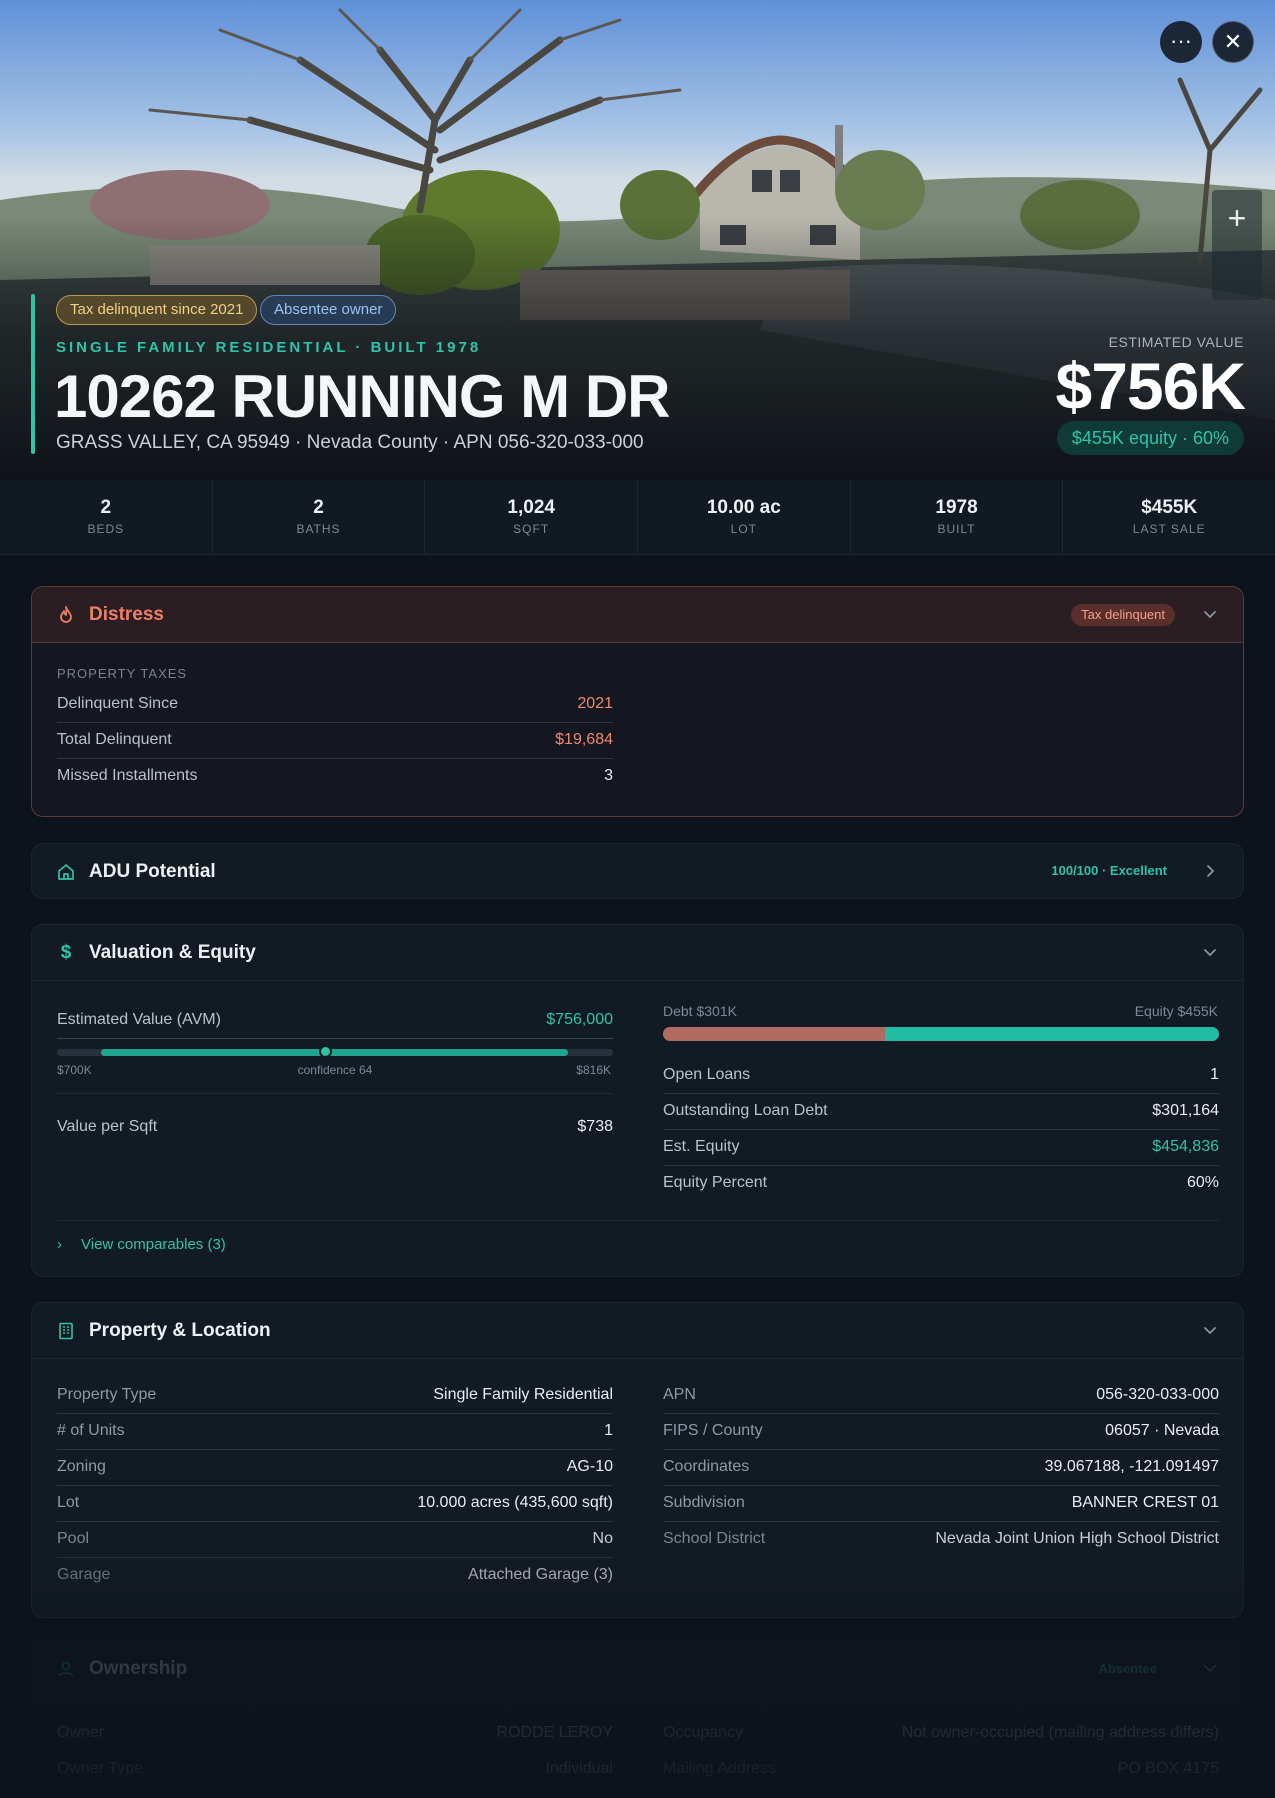  What do you see at coordinates (180, 1330) in the screenshot?
I see `property-title: Property & Location` at bounding box center [180, 1330].